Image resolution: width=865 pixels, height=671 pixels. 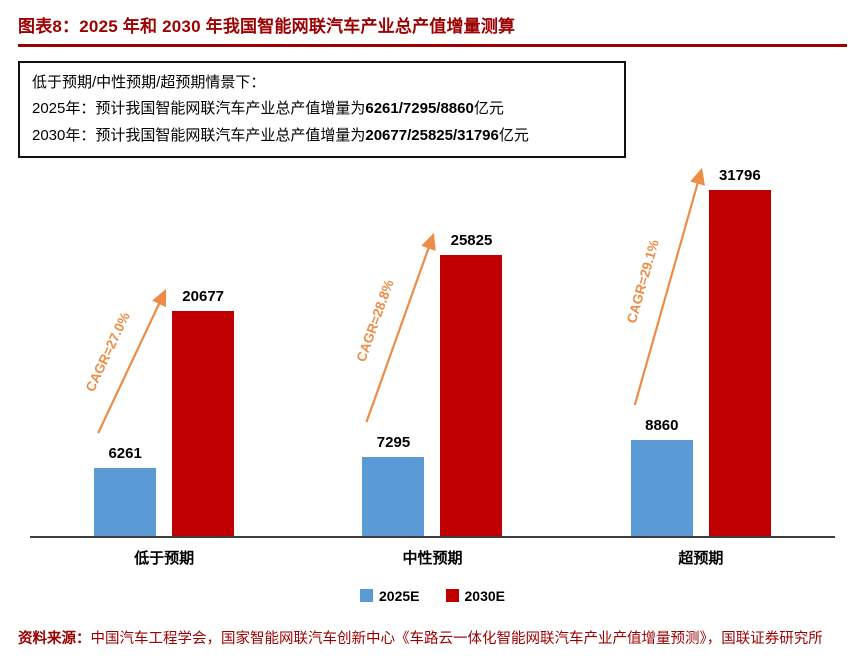 What do you see at coordinates (367, 596) in the screenshot?
I see `legend-swatch-2025E` at bounding box center [367, 596].